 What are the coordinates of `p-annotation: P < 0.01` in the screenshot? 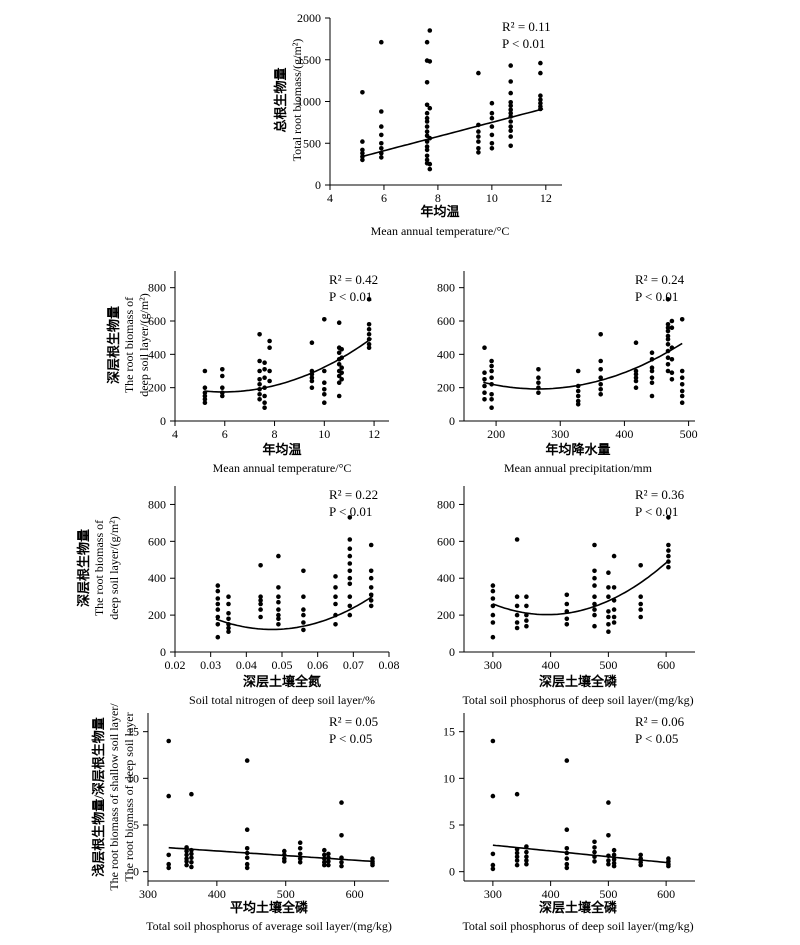 It's located at (656, 511).